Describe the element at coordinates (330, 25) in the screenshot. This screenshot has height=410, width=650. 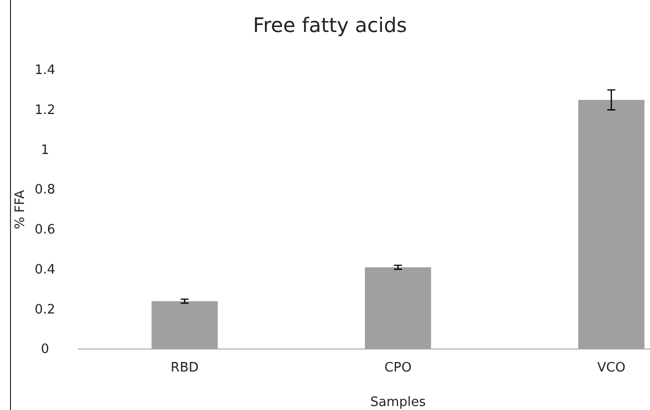
I see `chart-title: Free fatty acids` at that location.